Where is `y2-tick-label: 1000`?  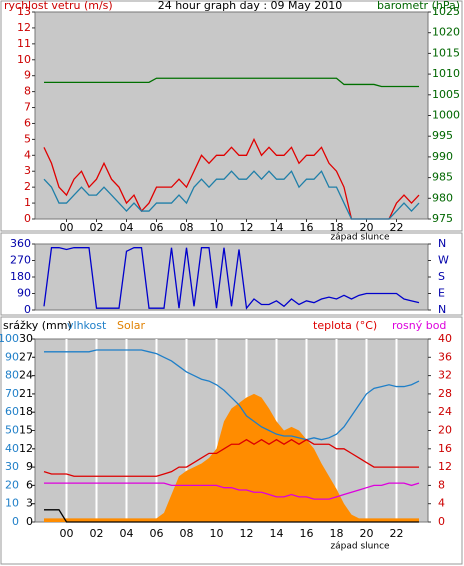 y2-tick-label: 1000 is located at coordinates (446, 115).